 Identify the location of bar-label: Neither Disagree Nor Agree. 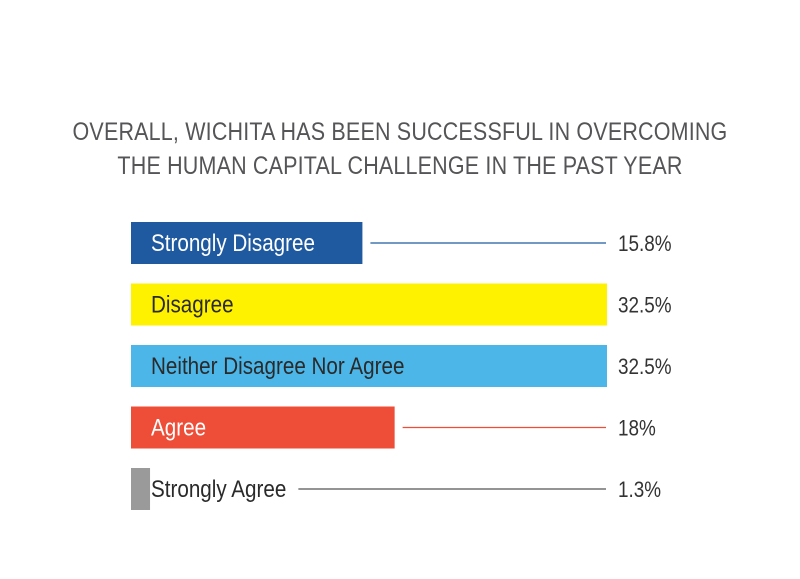
(277, 366).